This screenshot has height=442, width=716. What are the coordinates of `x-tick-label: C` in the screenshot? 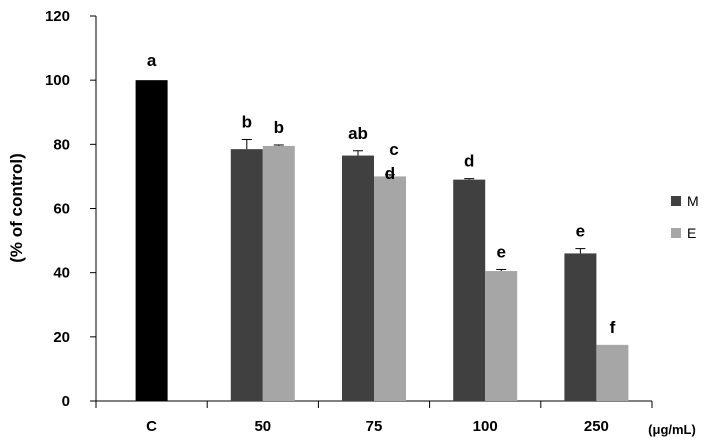 It's located at (151, 426).